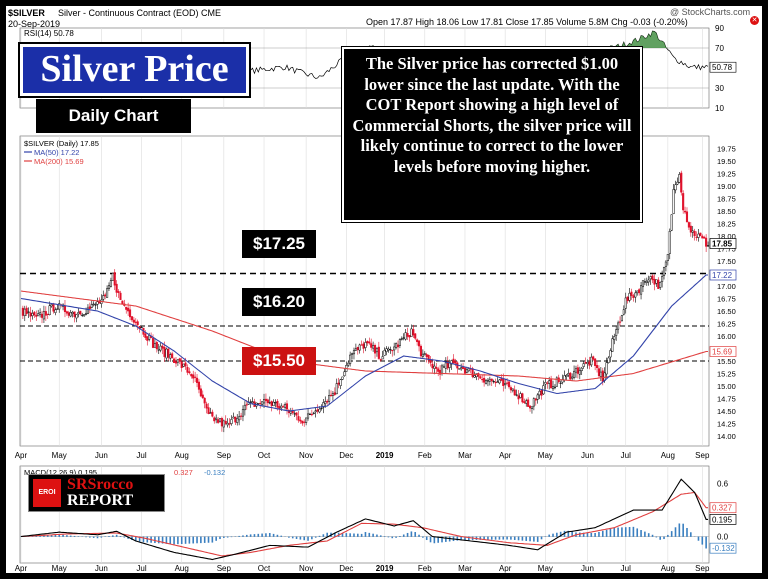 The width and height of the screenshot is (768, 579). I want to click on close-icon: ✕, so click(754, 20).